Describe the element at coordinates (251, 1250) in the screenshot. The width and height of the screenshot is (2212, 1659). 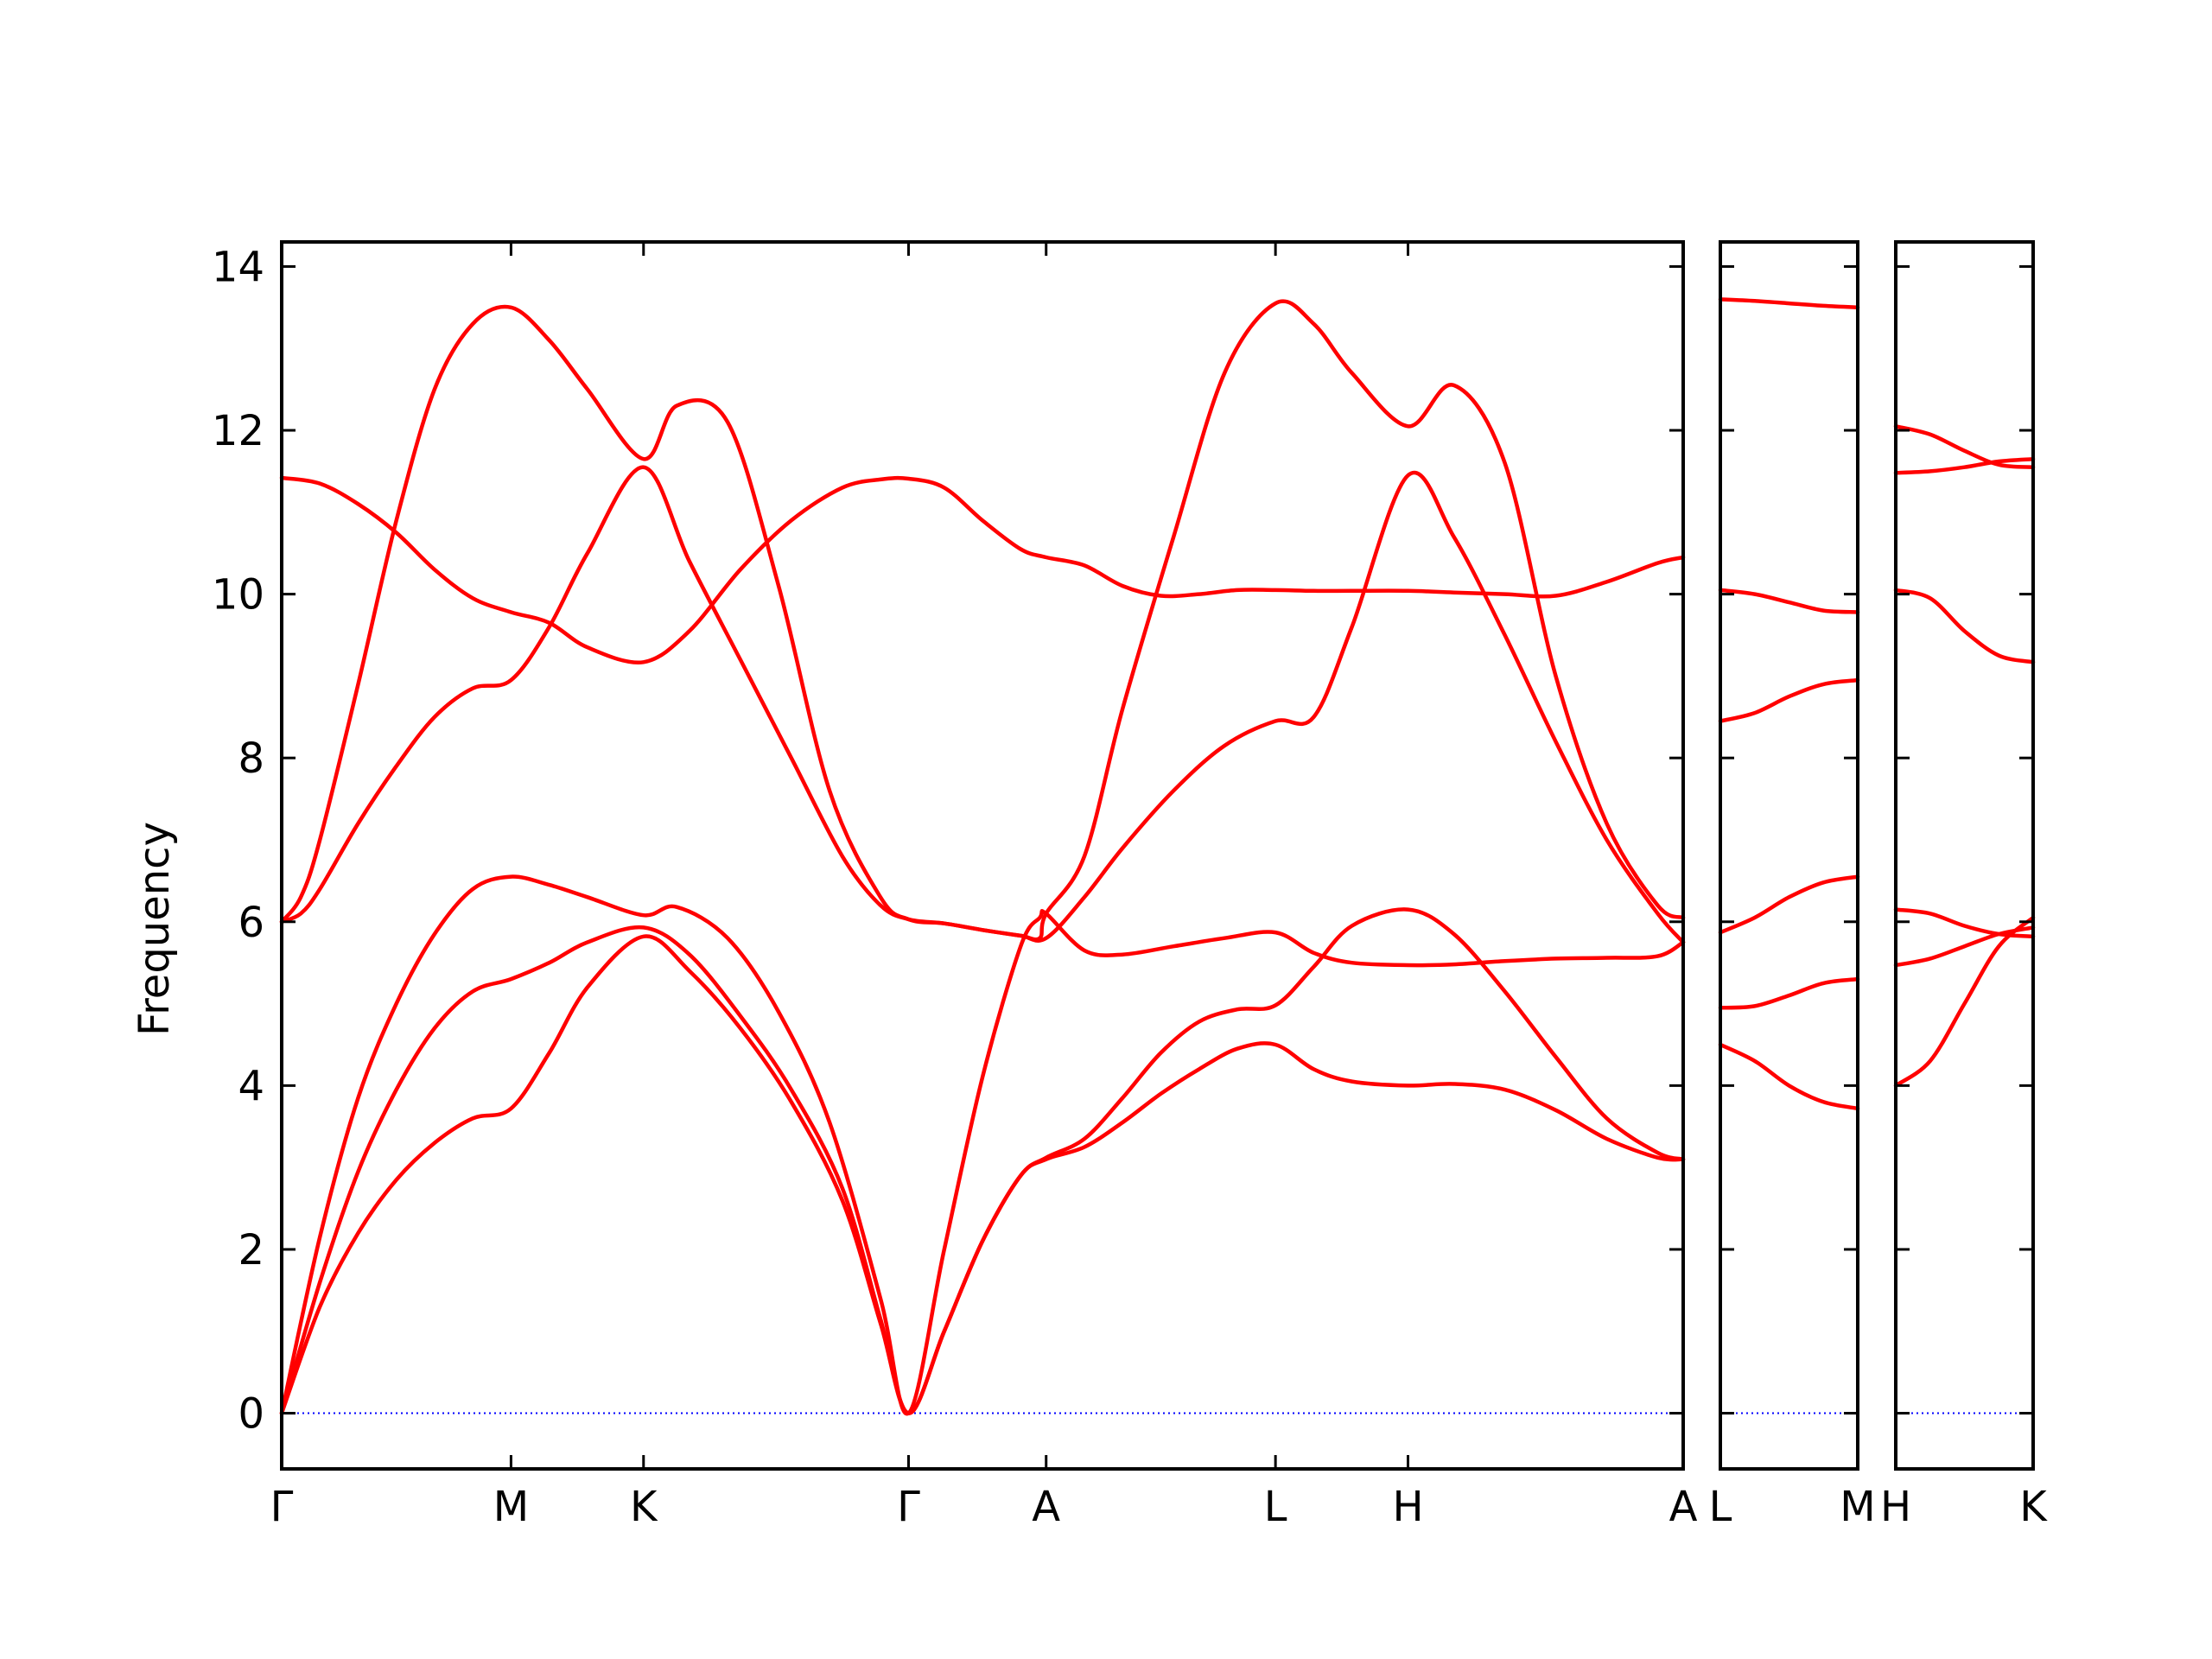
I see `y-tick-label: 2` at that location.